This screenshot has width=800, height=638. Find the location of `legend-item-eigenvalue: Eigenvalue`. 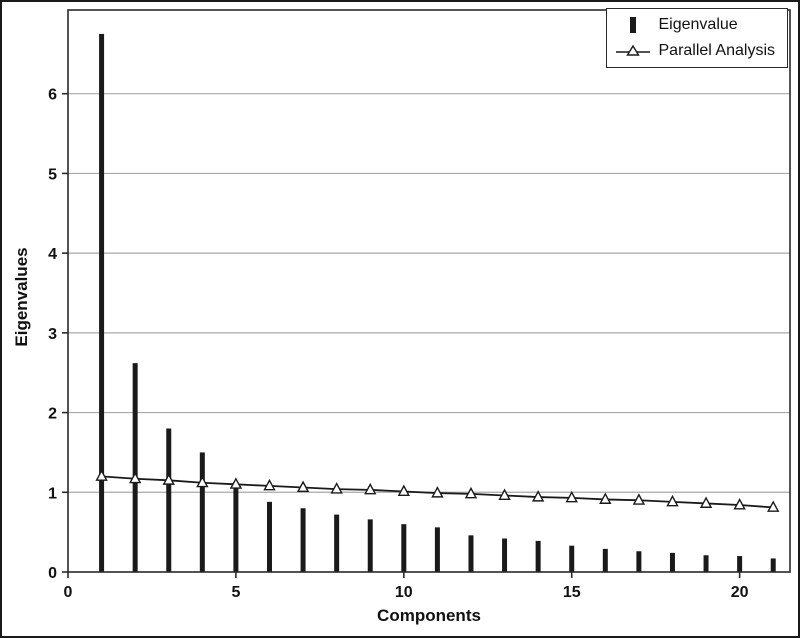

legend-item-eigenvalue: Eigenvalue is located at coordinates (695, 25).